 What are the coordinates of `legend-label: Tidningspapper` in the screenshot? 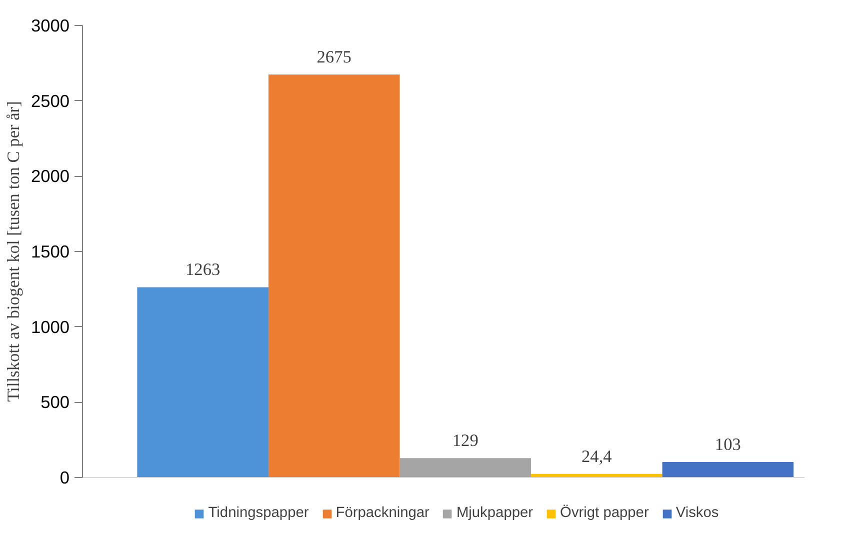 It's located at (258, 513).